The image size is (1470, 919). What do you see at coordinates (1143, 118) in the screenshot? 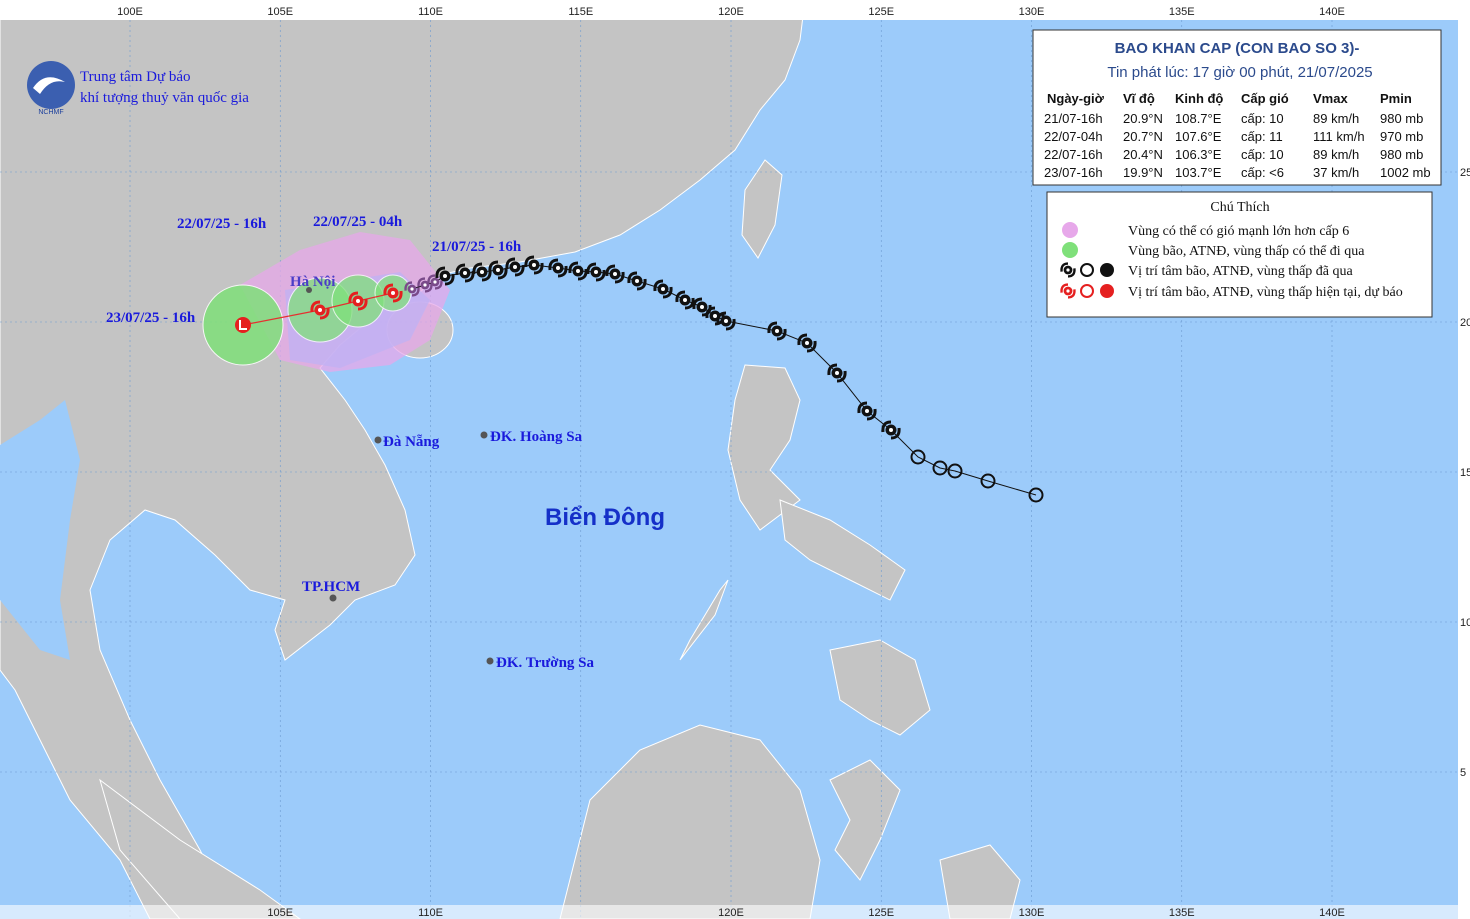
I see `table-cell: 20.9°N` at bounding box center [1143, 118].